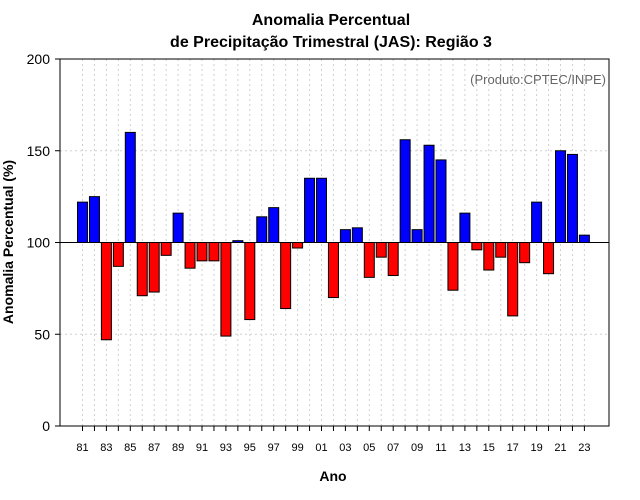 Image resolution: width=640 pixels, height=500 pixels. I want to click on x-tick-label: 83, so click(106, 448).